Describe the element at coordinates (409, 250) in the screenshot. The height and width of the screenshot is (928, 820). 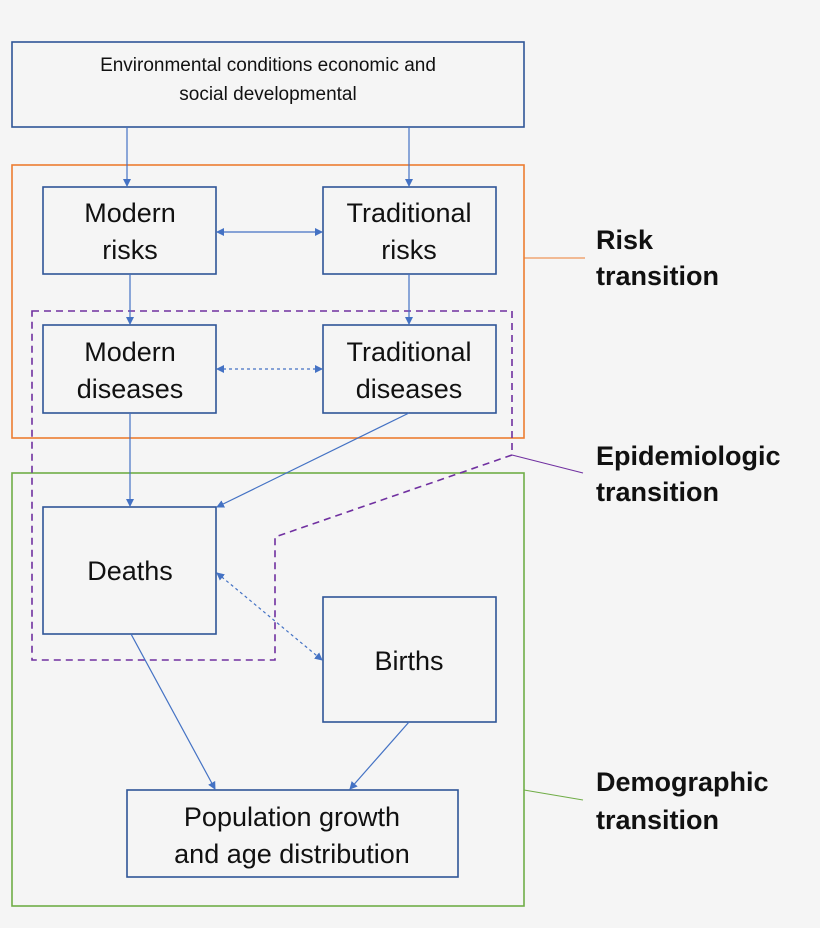
I see `traditional-risks-line2: risks` at that location.